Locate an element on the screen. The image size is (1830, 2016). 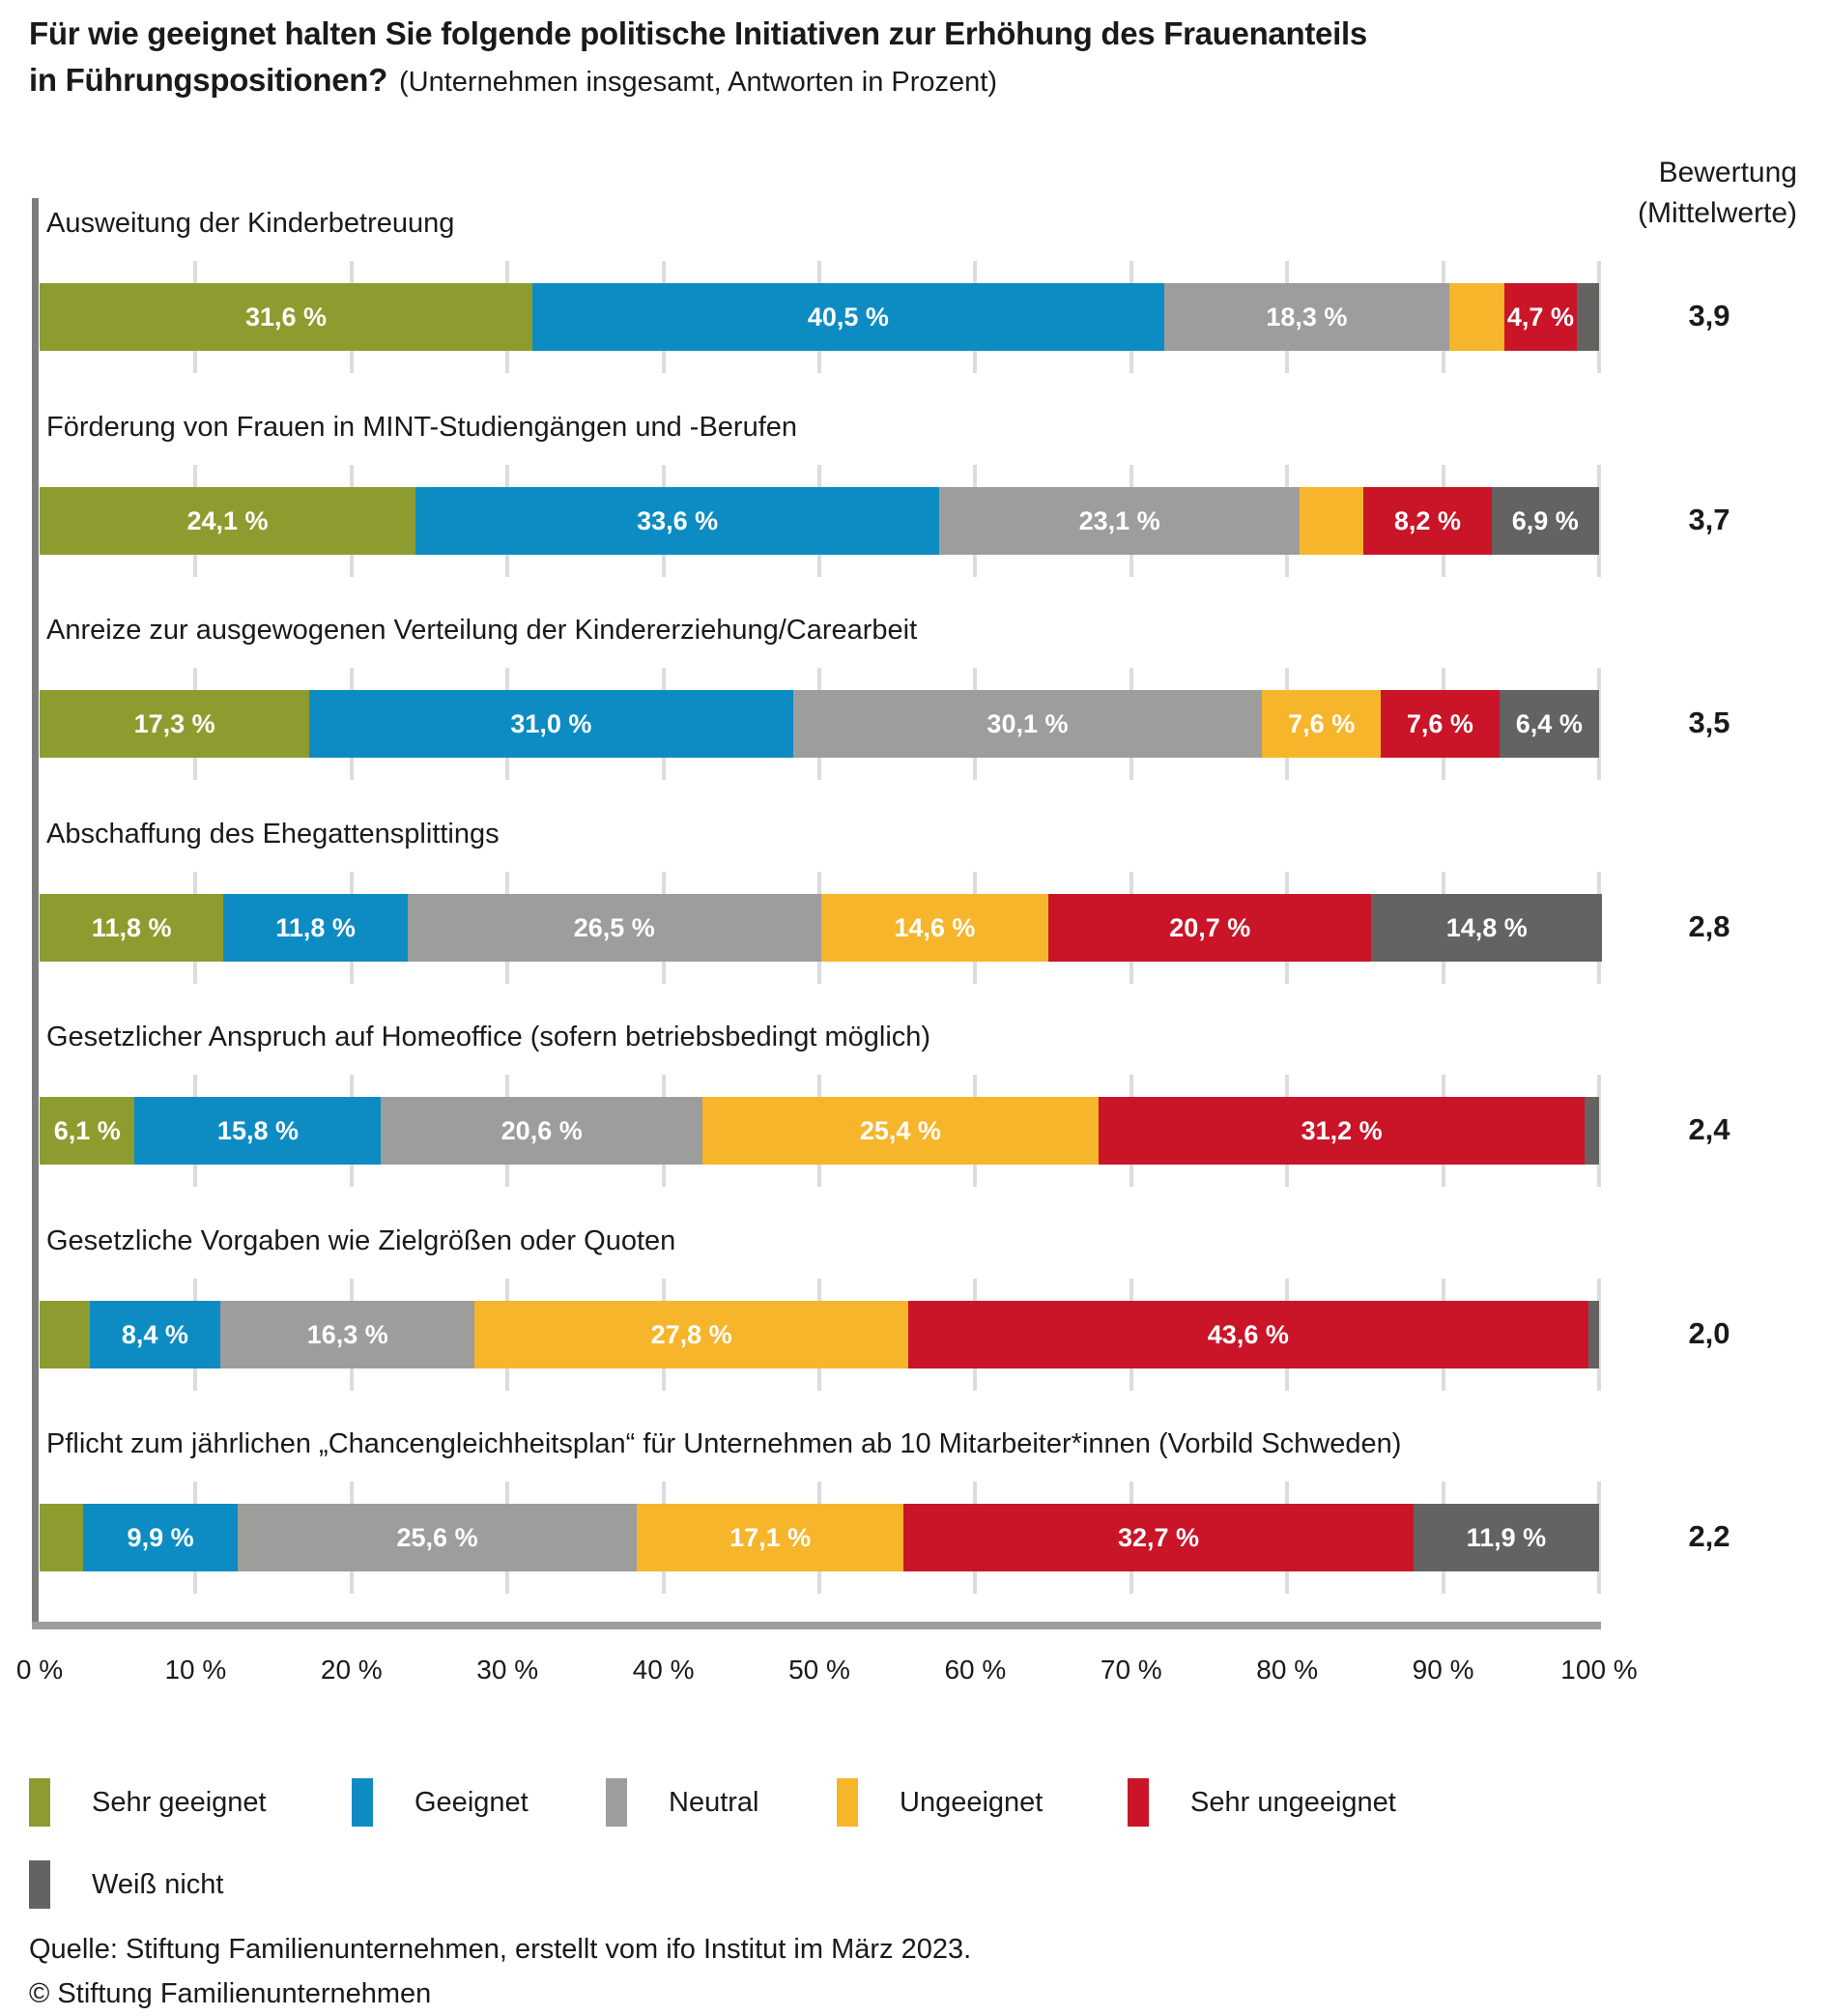
category-label: Abschaffung des Ehegattensplittings is located at coordinates (273, 835).